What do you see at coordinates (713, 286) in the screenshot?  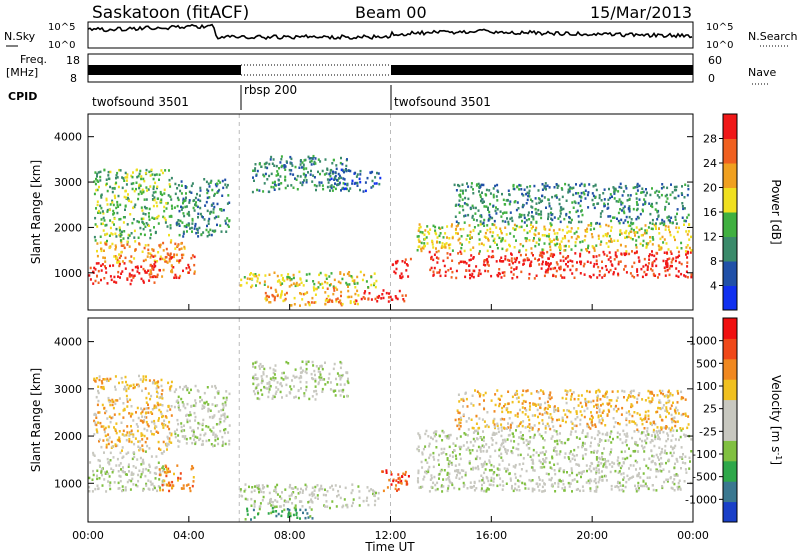 I see `power-colorbar-tick-label: 4` at bounding box center [713, 286].